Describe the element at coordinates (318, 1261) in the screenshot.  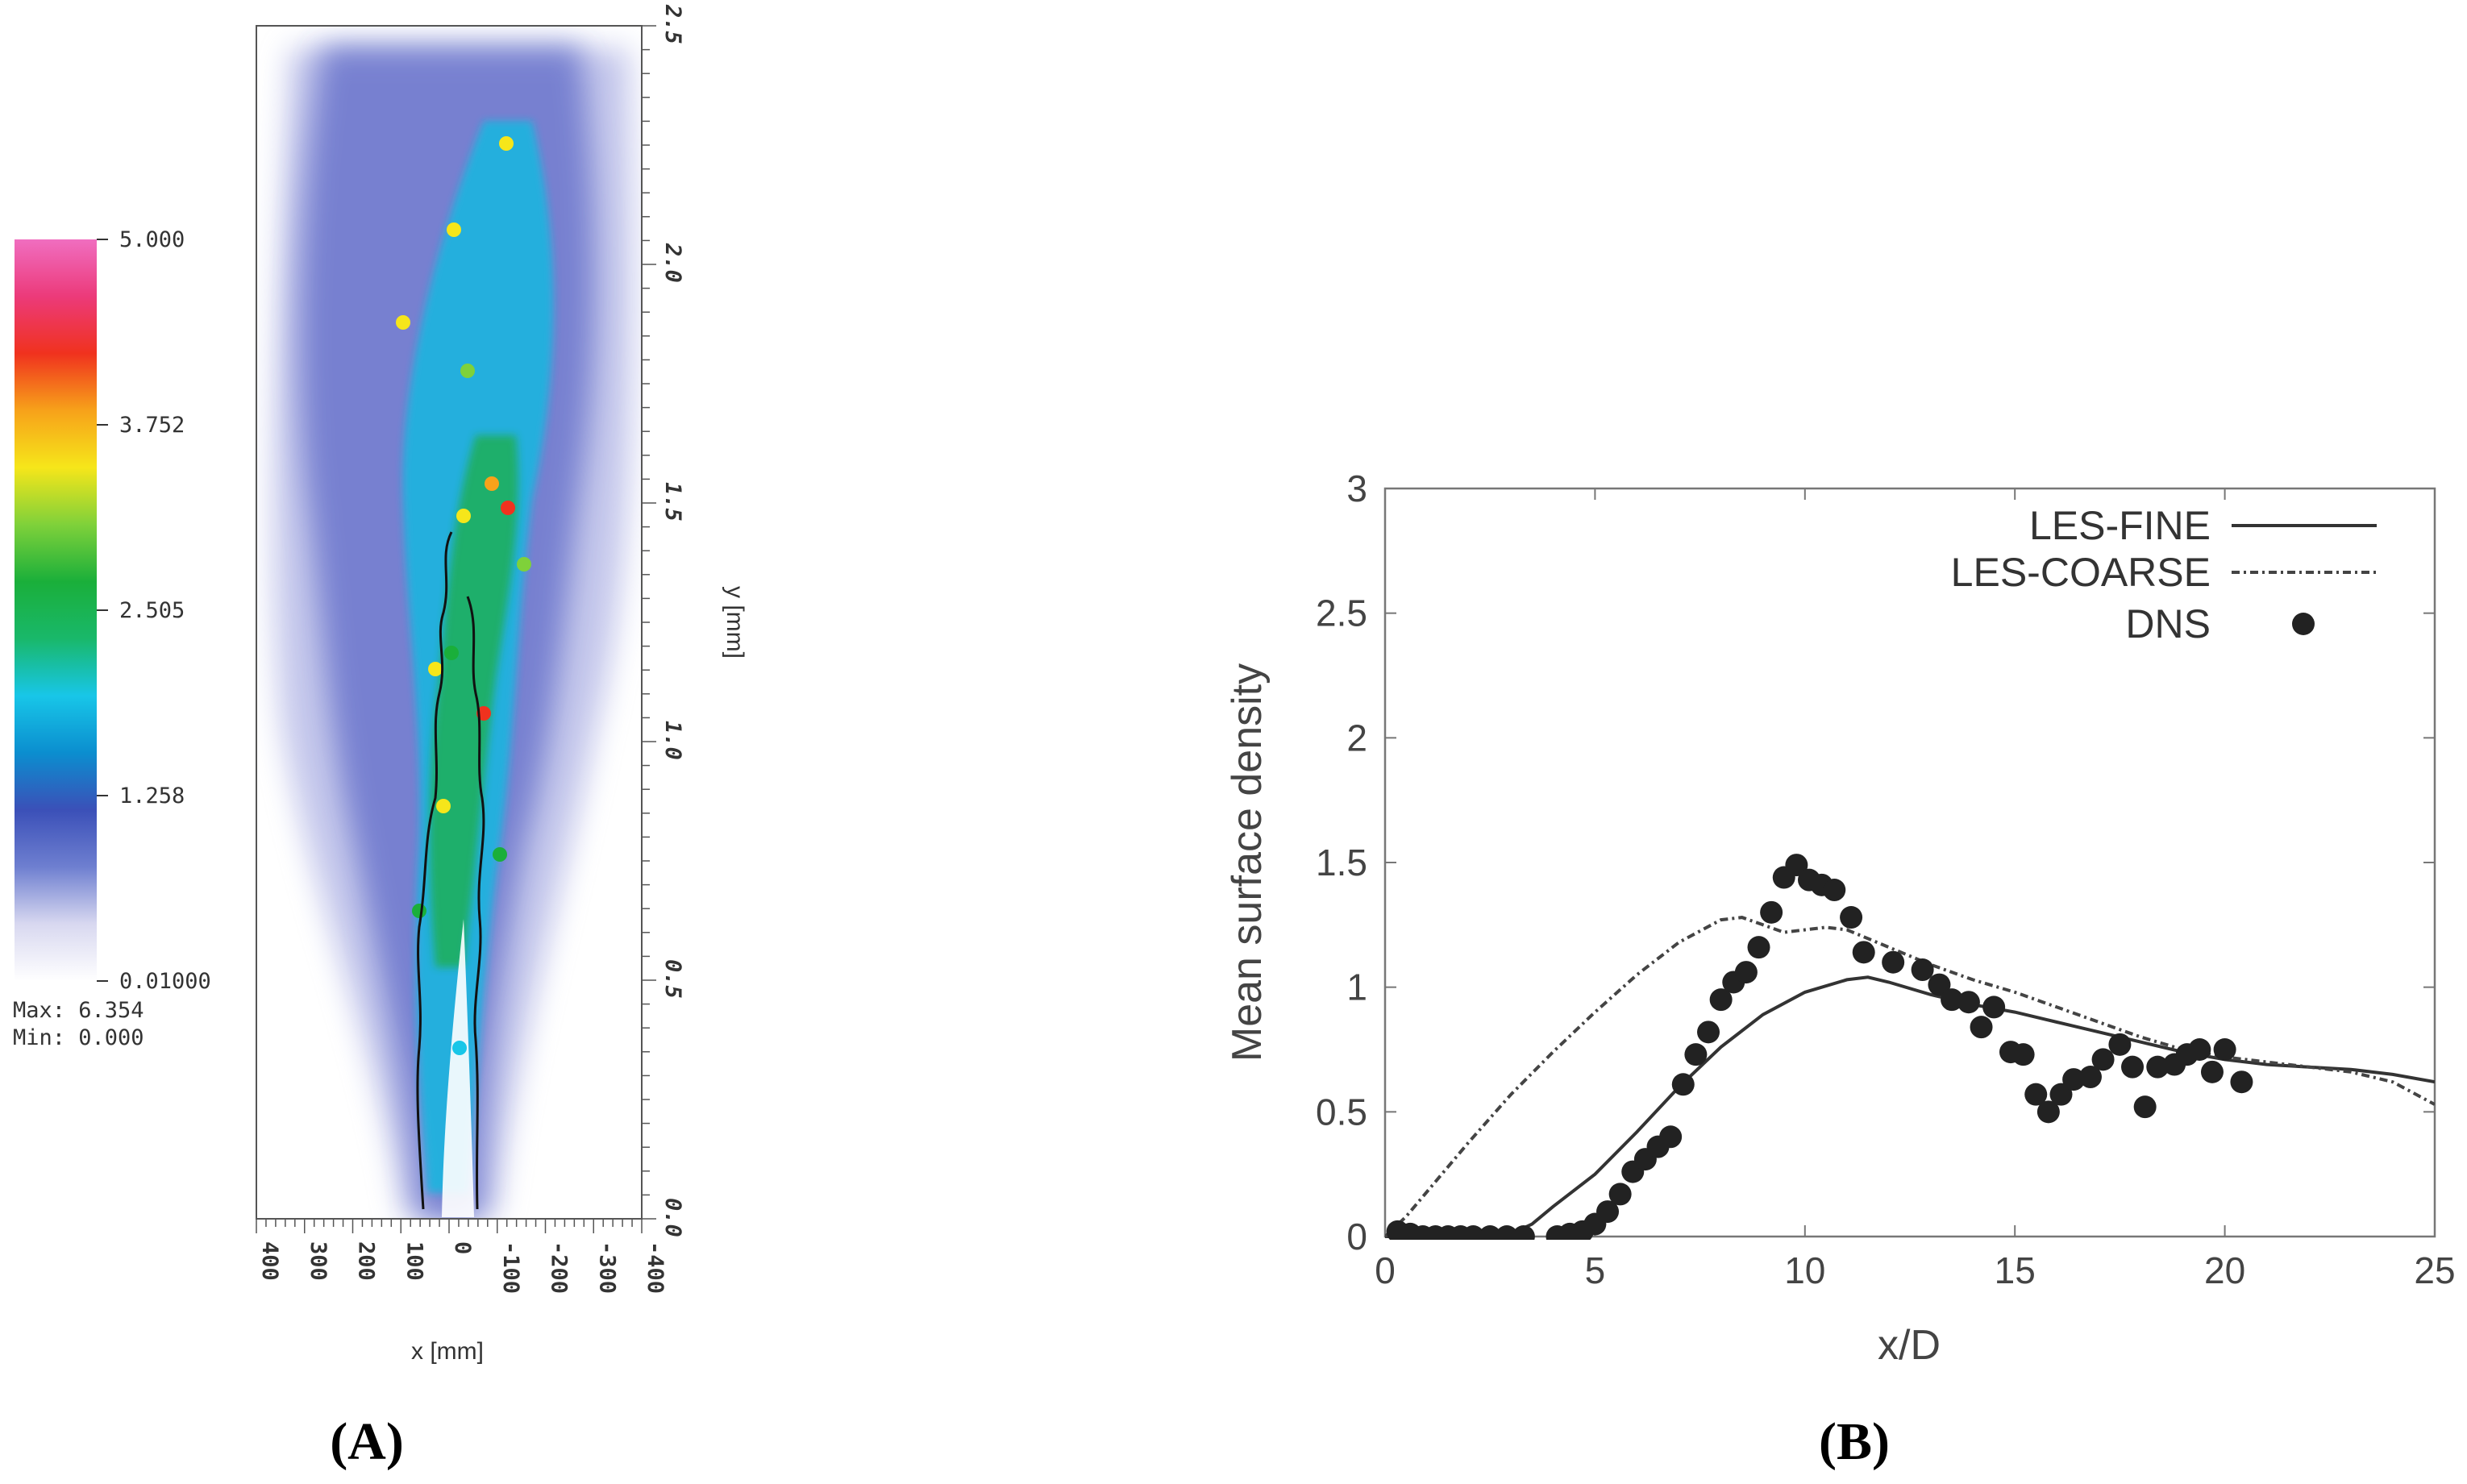
I see `x-tick-label: 300` at that location.